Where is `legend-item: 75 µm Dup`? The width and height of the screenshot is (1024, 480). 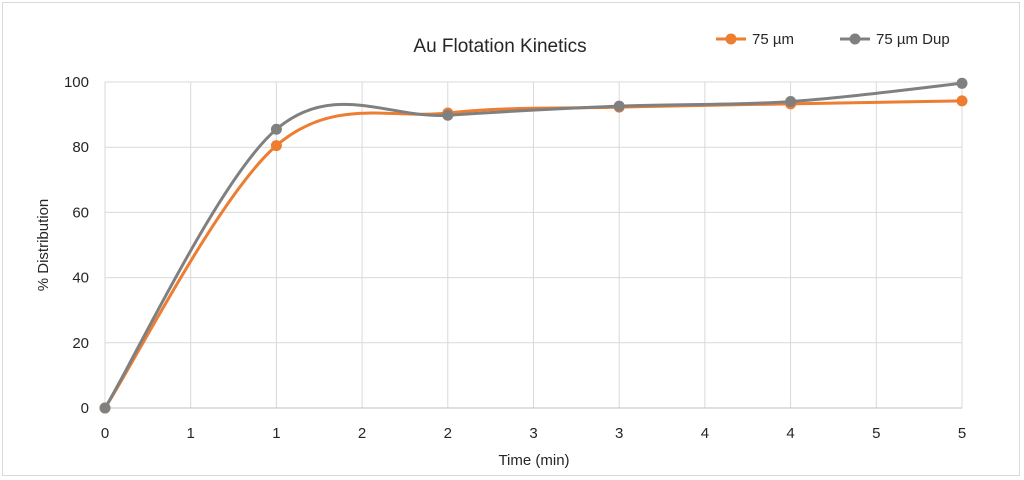
legend-item: 75 µm Dup is located at coordinates (895, 39).